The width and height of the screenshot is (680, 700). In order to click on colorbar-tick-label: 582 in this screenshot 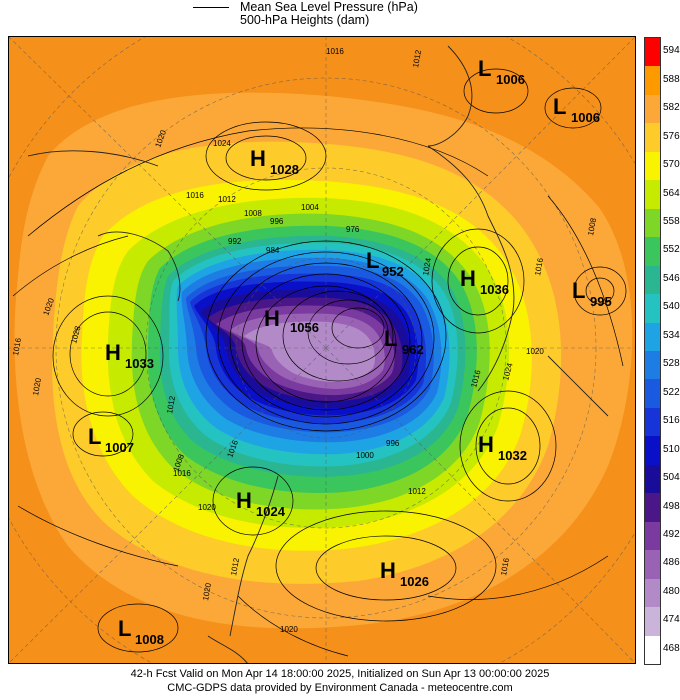, I will do `click(671, 108)`.